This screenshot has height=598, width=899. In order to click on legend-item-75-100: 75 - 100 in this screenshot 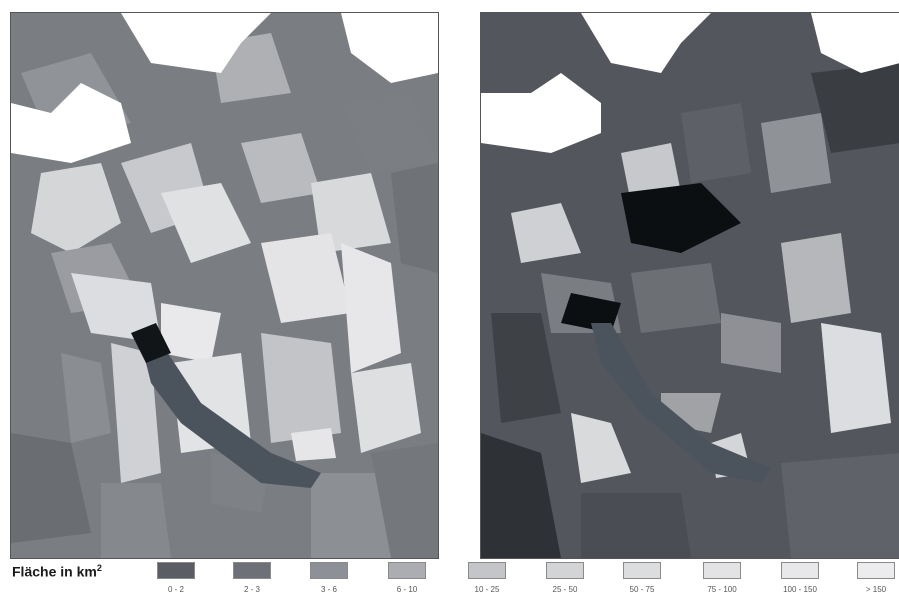, I will do `click(722, 578)`.